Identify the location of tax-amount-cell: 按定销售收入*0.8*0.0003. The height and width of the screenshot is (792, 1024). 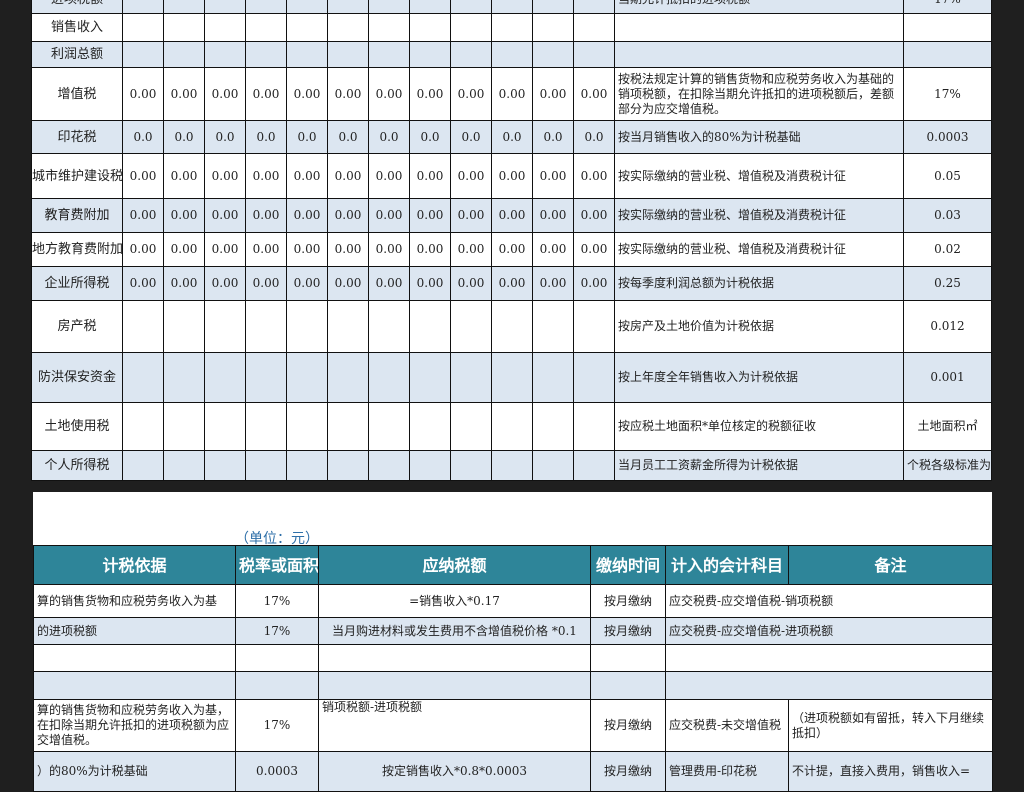
(454, 771).